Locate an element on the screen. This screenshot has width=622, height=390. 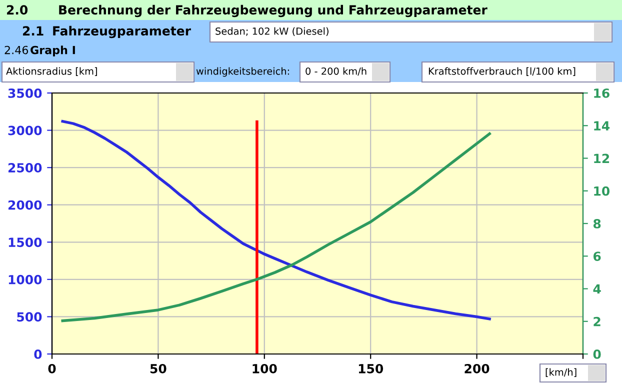
text: Sedan; 102 kW (Diesel) is located at coordinates (272, 31).